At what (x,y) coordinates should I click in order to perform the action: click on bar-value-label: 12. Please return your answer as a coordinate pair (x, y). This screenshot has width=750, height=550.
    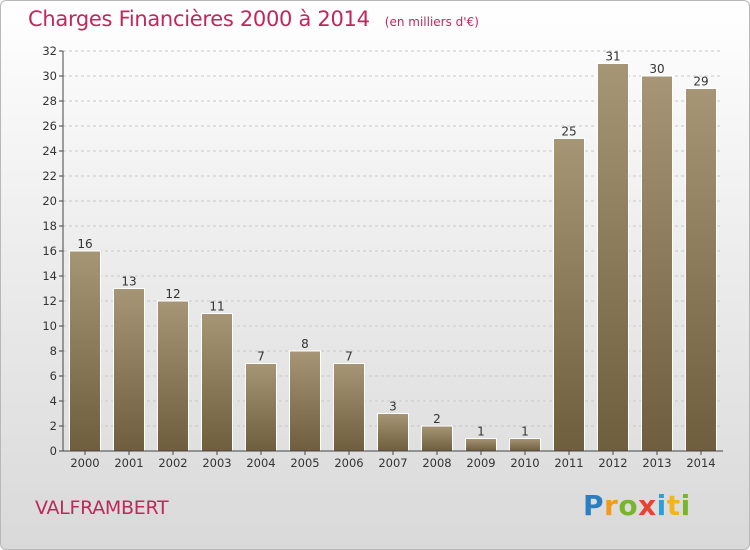
    Looking at the image, I should click on (172, 294).